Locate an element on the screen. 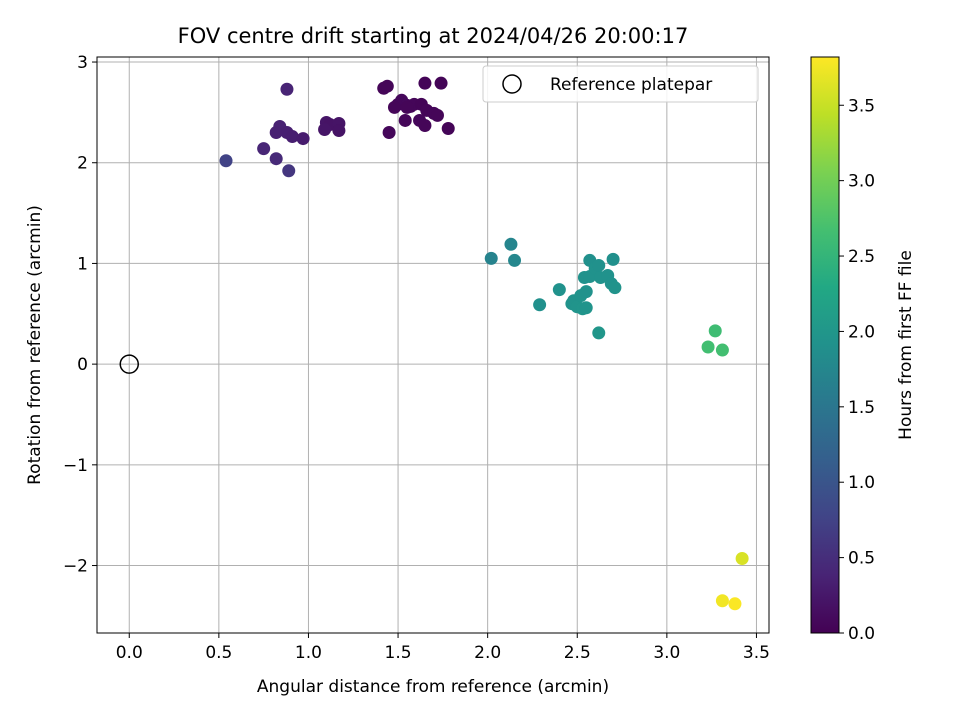 The image size is (960, 720). legend-frame is located at coordinates (620, 84).